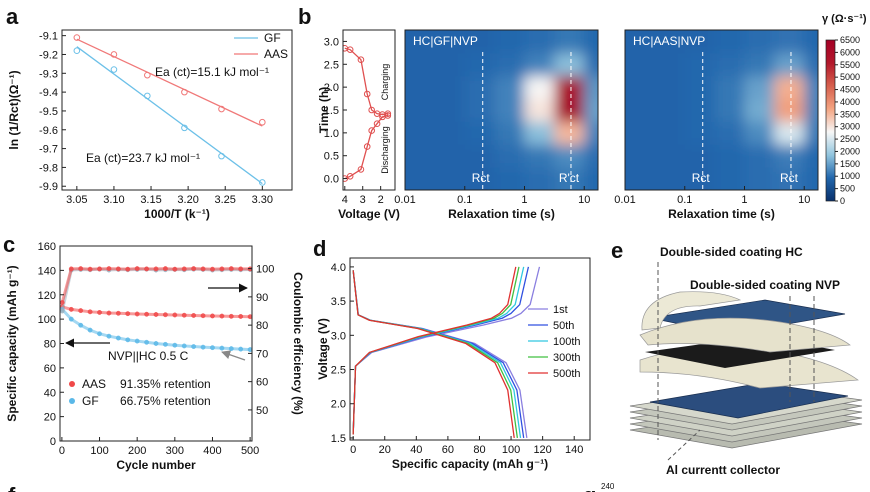 This screenshot has width=870, height=492. Describe the element at coordinates (567, 374) in the screenshot. I see `legend-label: 500th` at that location.